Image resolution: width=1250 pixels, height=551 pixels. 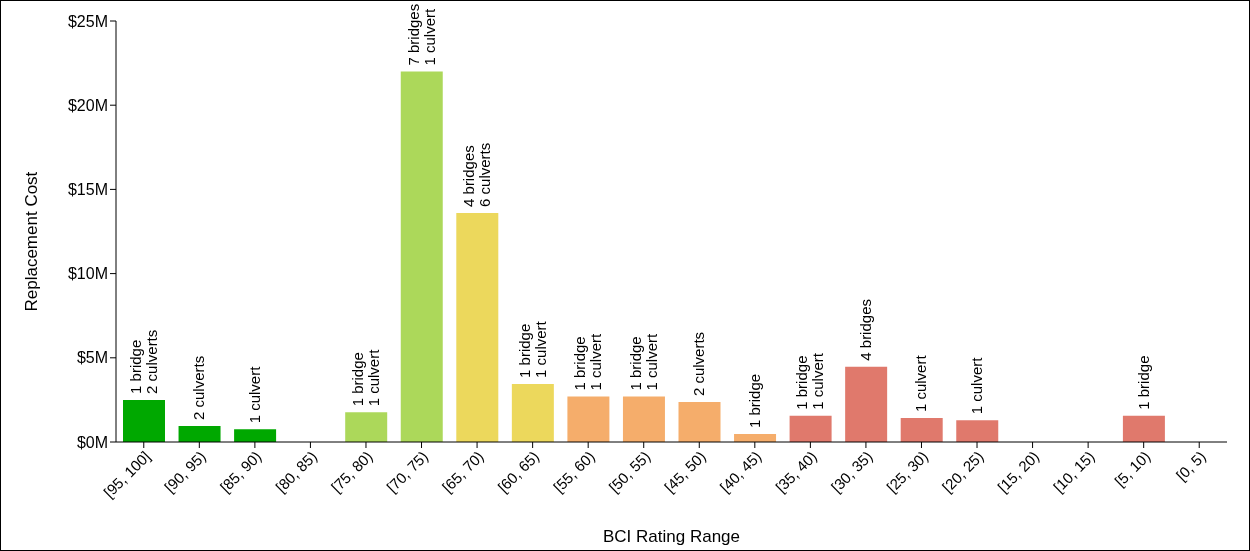 What do you see at coordinates (684, 471) in the screenshot?
I see `x-tick-label: [45, 50)` at bounding box center [684, 471].